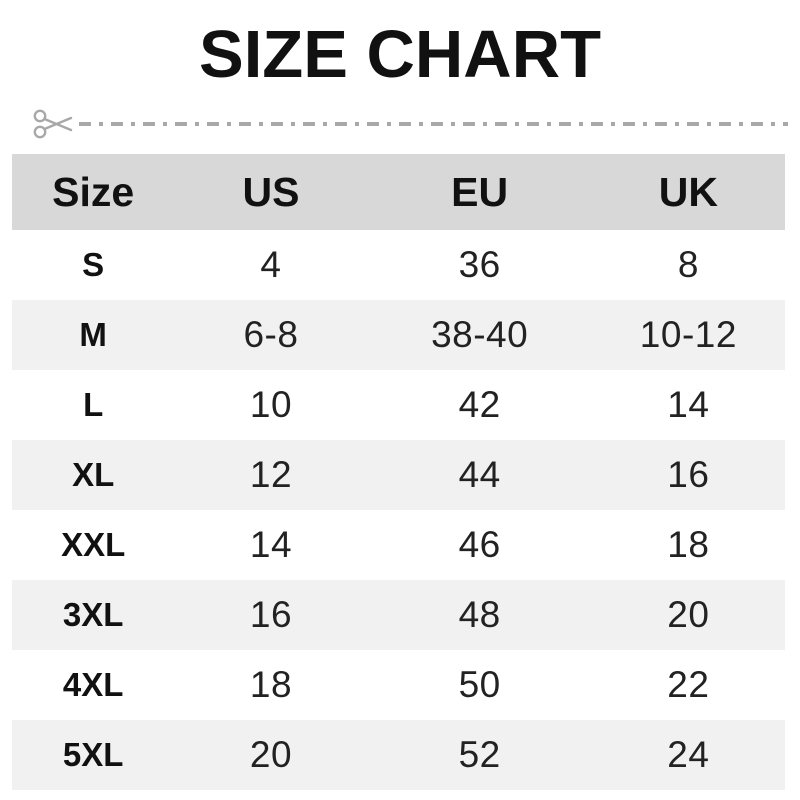  What do you see at coordinates (271, 685) in the screenshot?
I see `us-cell: 18` at bounding box center [271, 685].